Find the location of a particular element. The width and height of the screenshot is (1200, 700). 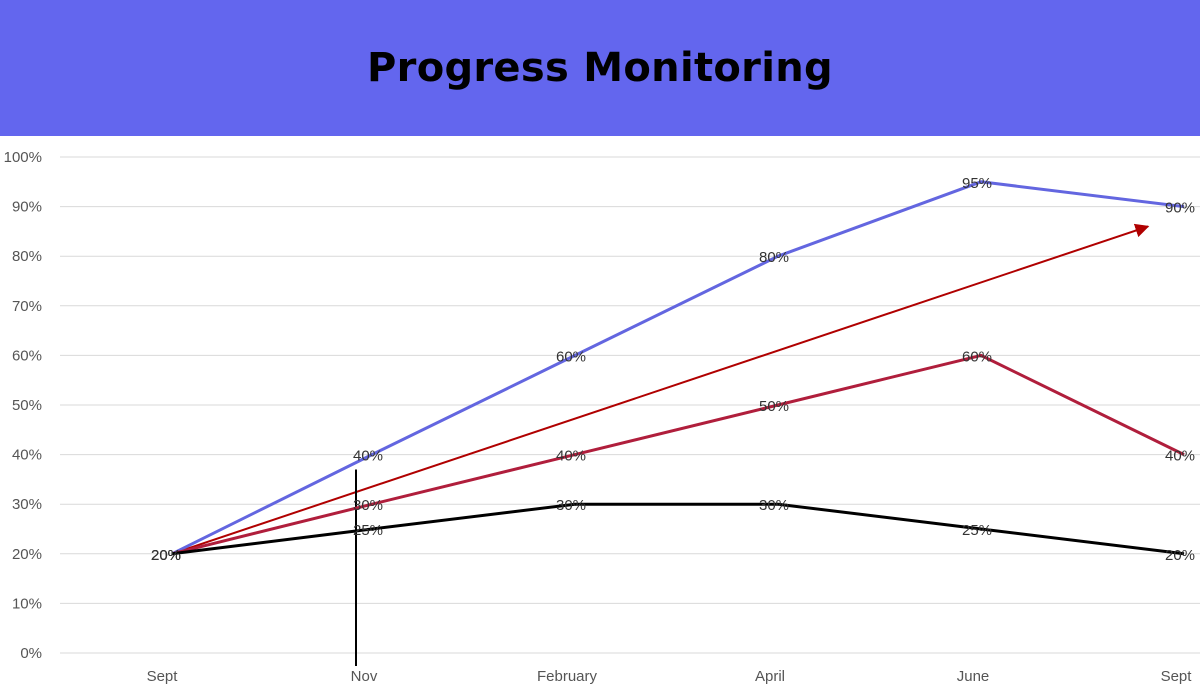

data-label: 80% is located at coordinates (774, 257).